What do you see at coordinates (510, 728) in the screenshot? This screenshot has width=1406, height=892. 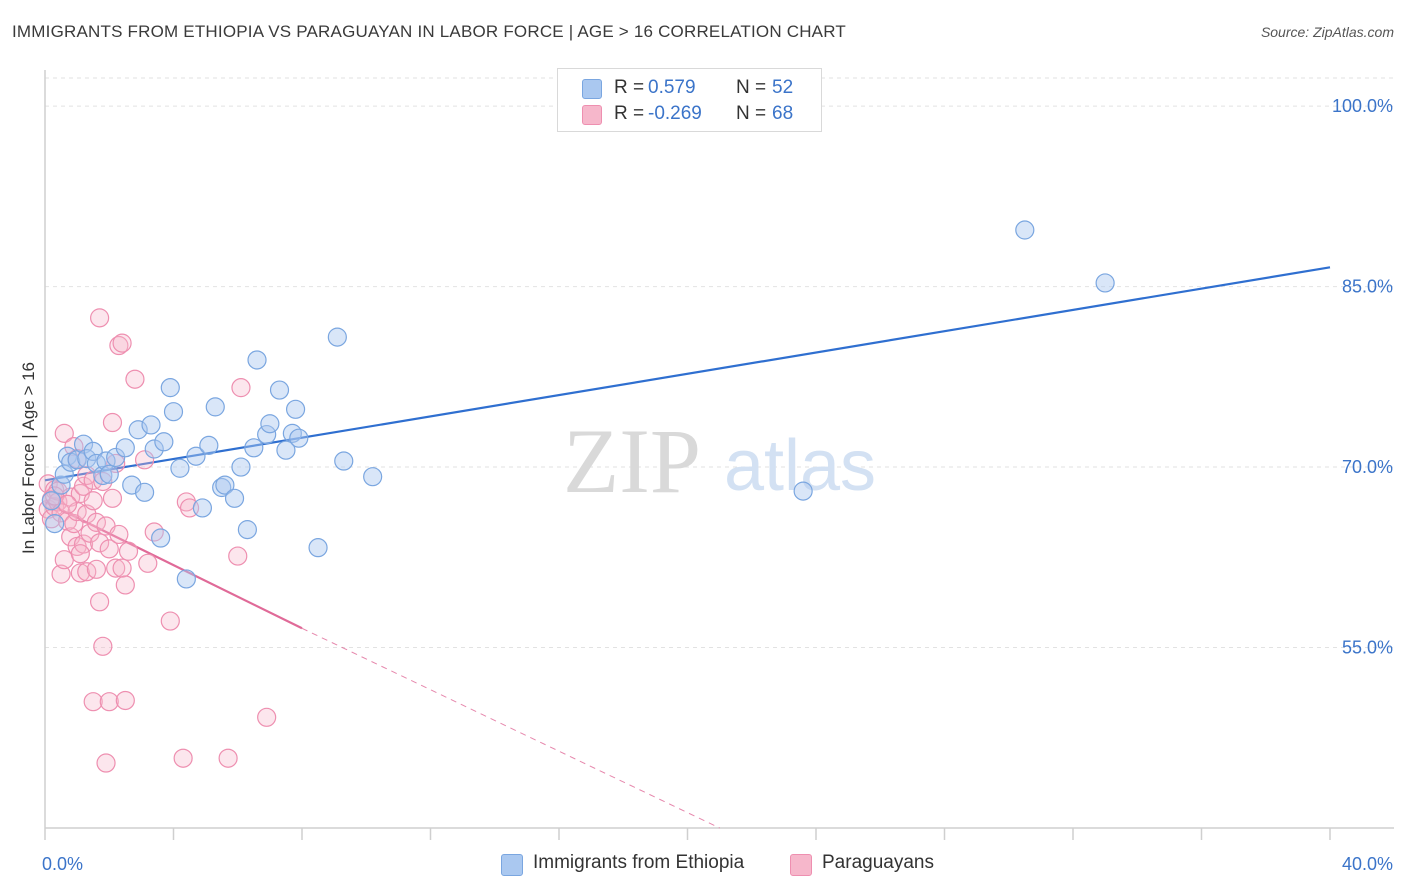 I see `trend-line-paraguayans-extrapolated` at bounding box center [510, 728].